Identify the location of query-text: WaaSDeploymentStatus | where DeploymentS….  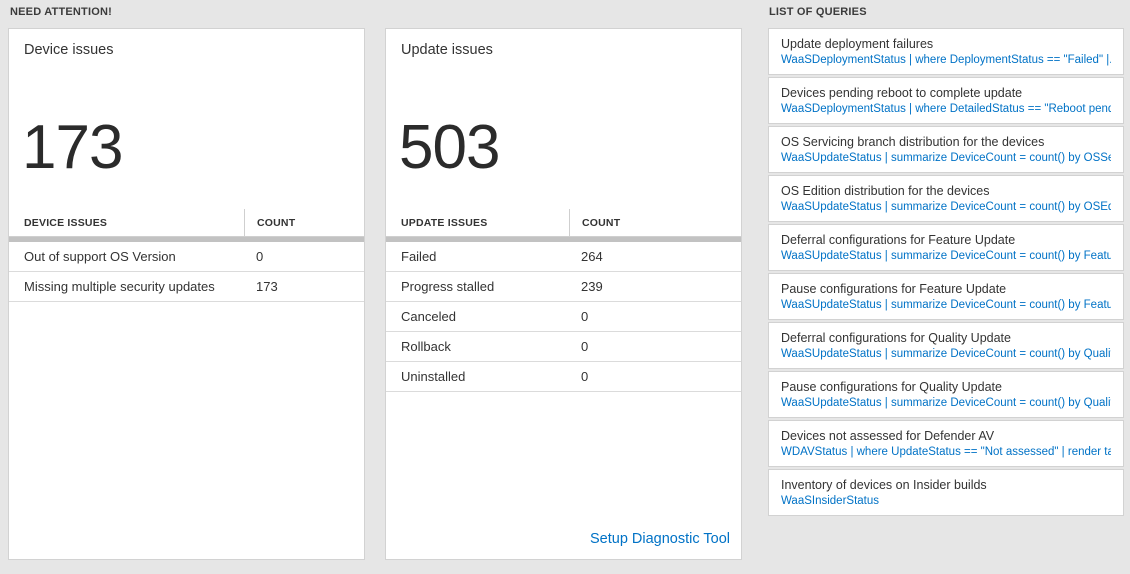
(946, 60).